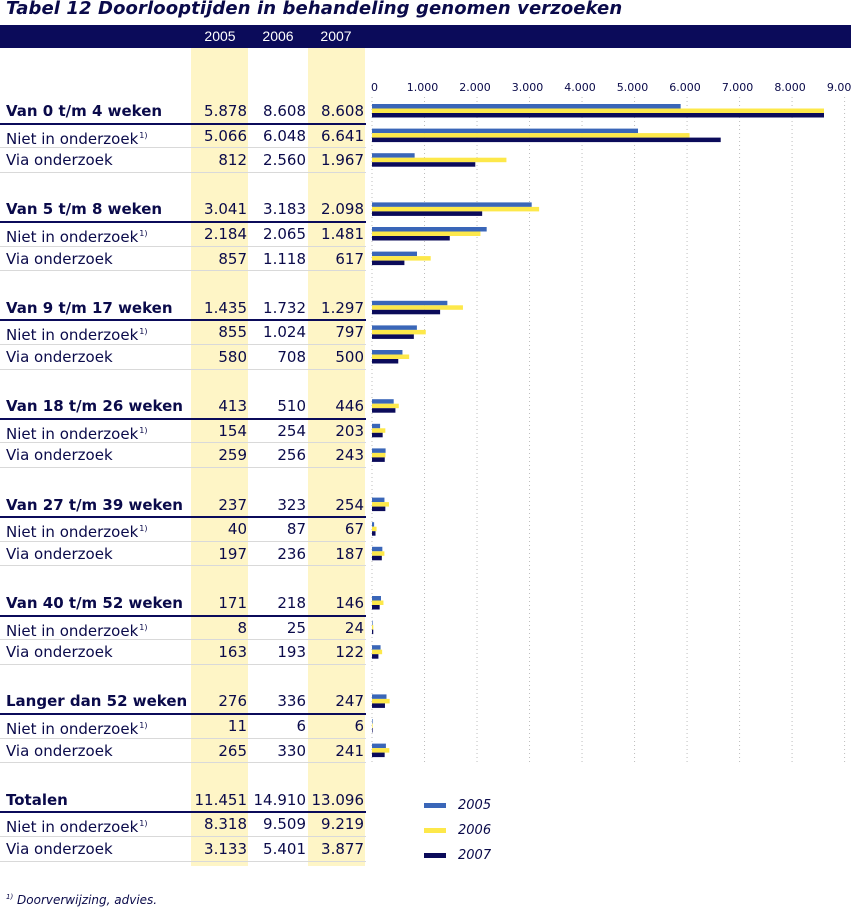 This screenshot has width=851, height=911. I want to click on table-row: Via onderzoek 197 236 187, so click(183, 554).